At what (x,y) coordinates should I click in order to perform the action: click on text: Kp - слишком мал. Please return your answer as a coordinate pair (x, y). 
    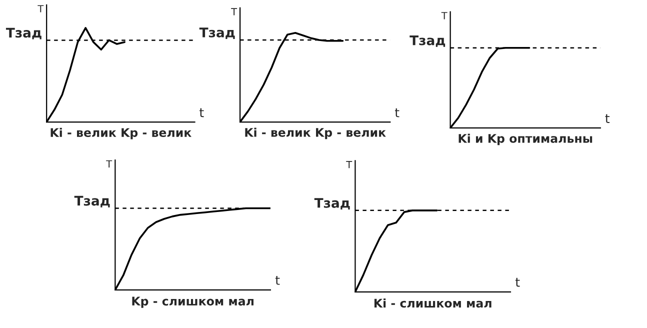
    Looking at the image, I should click on (193, 302).